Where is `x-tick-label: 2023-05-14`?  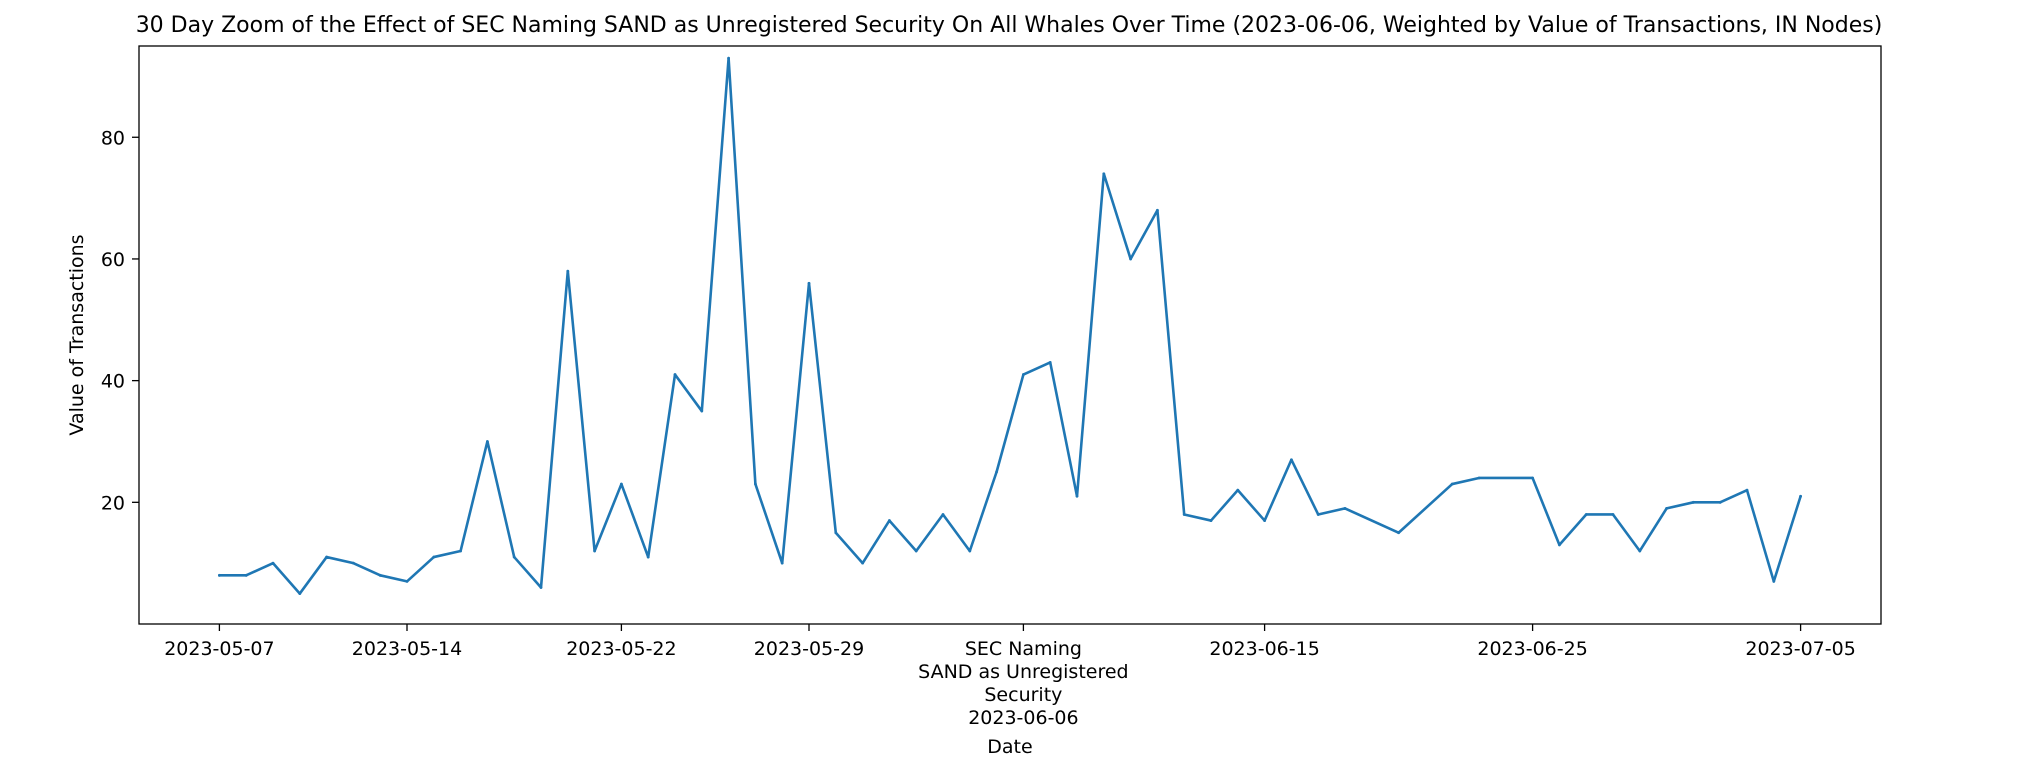 x-tick-label: 2023-05-14 is located at coordinates (407, 649).